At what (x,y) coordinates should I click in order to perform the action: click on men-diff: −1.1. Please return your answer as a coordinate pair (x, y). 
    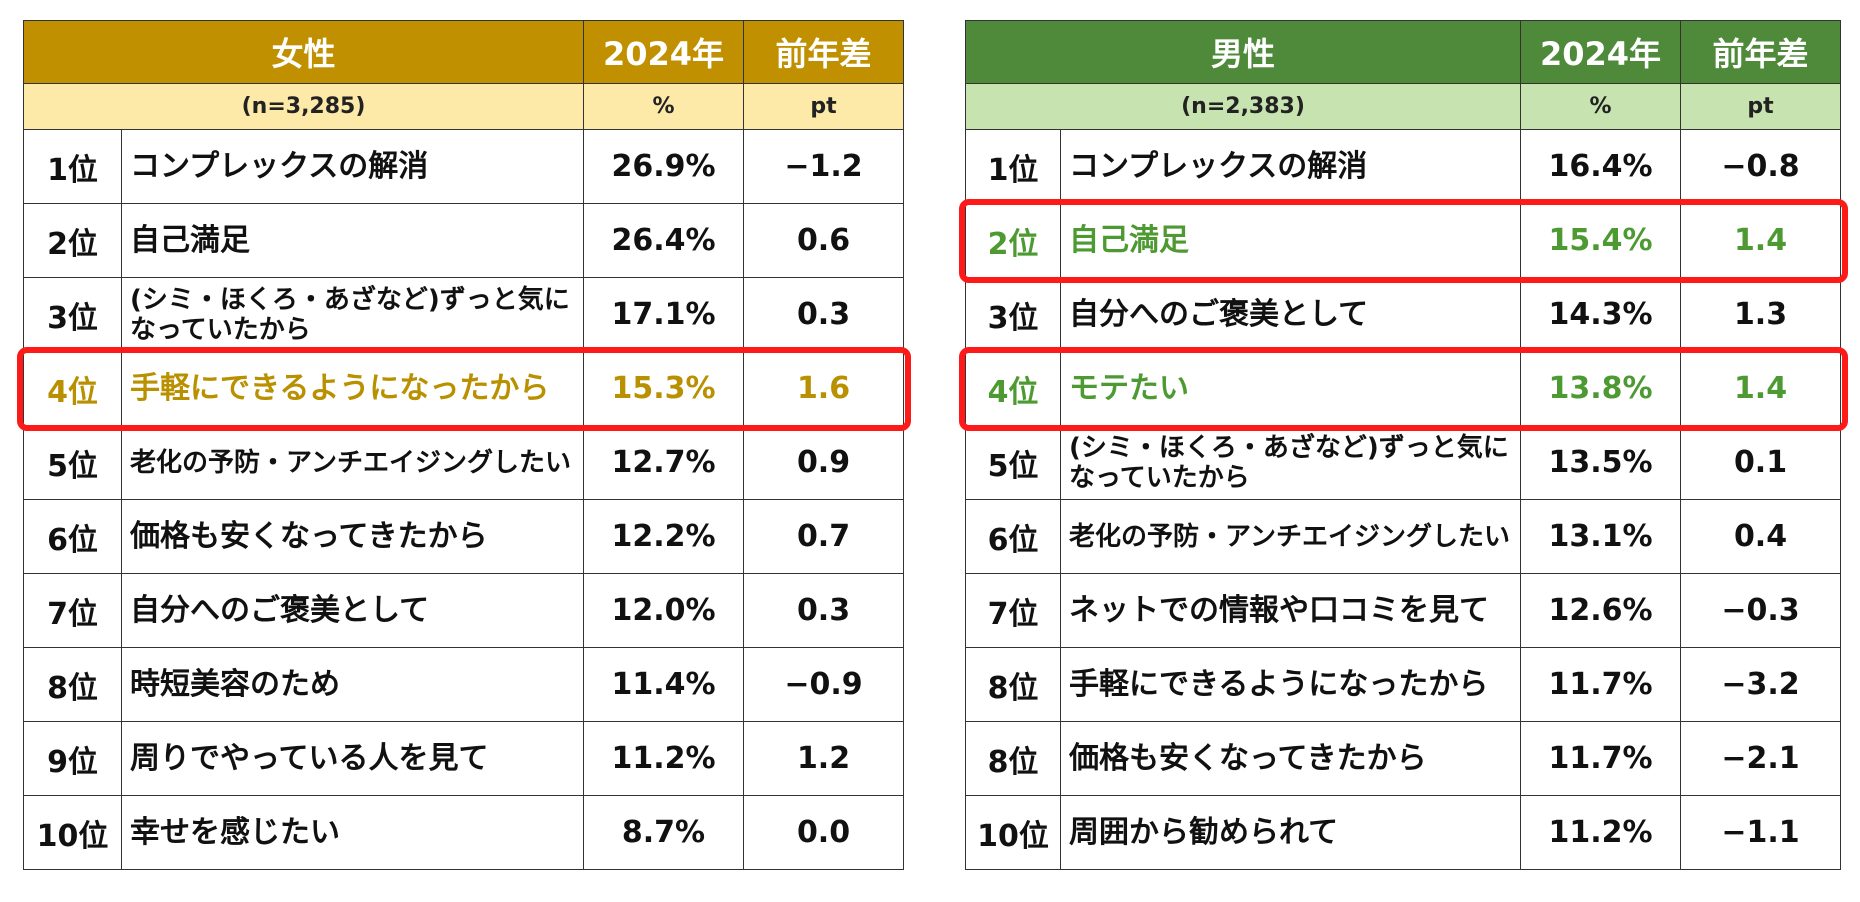
    Looking at the image, I should click on (1761, 832).